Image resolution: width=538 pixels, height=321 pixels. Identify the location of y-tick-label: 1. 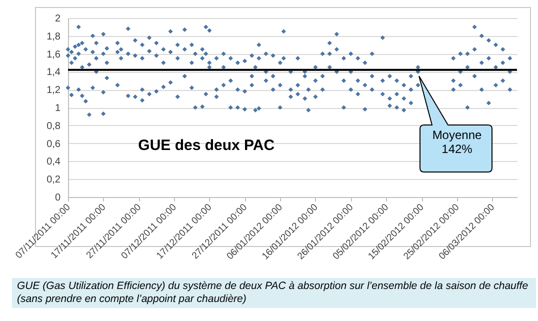
(57, 108).